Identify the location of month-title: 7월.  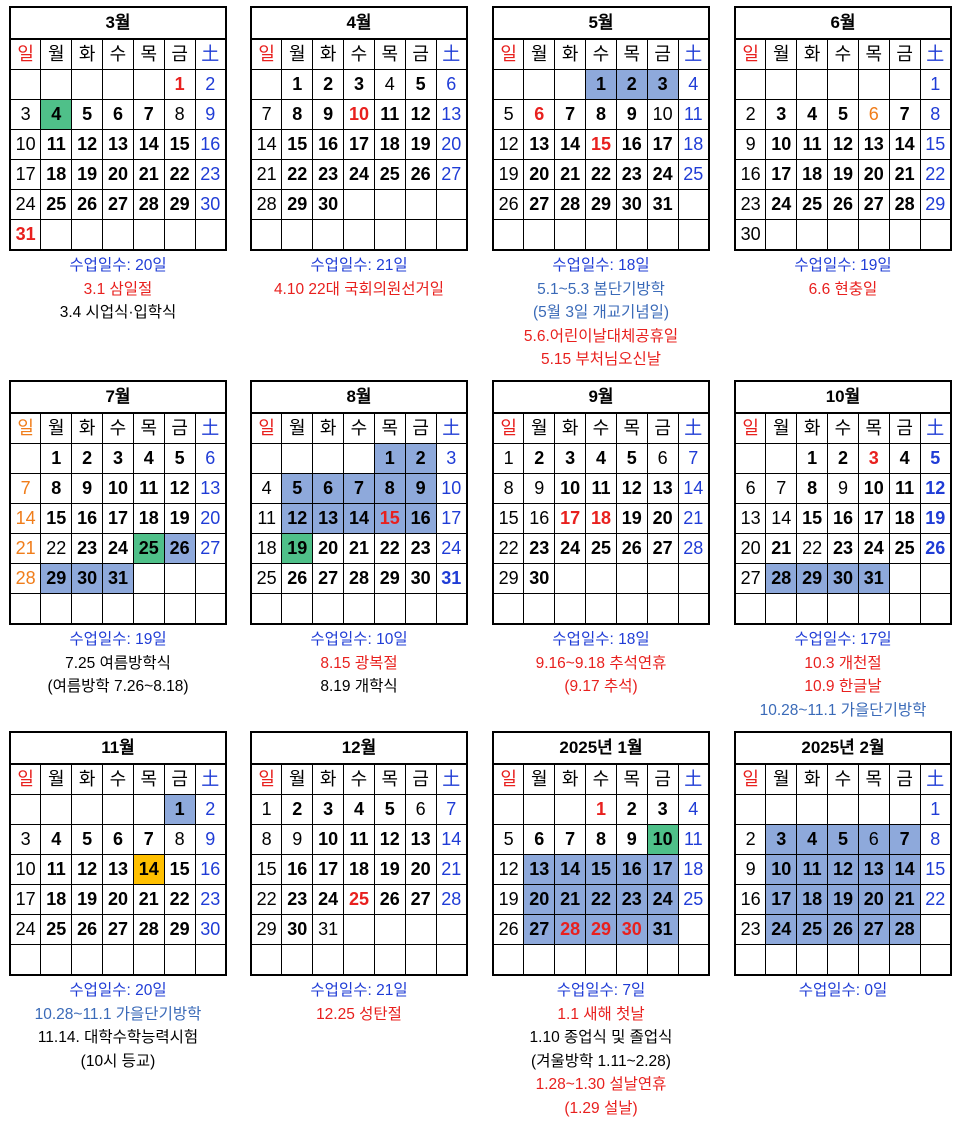
(118, 397).